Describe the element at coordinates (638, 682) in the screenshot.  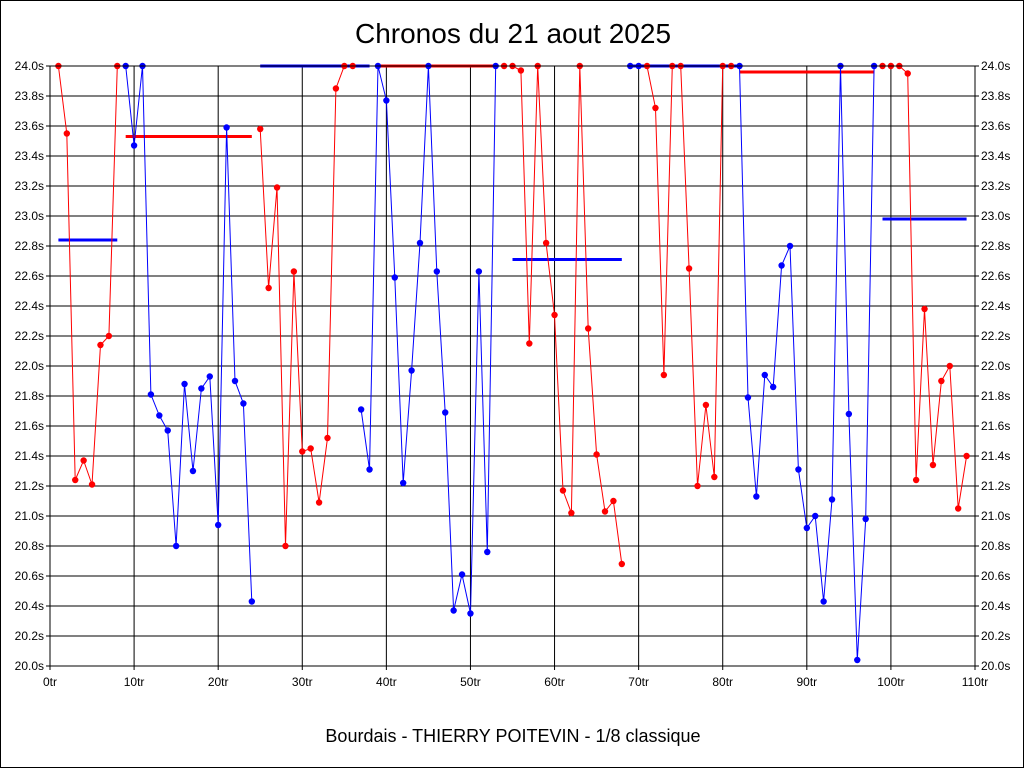
I see `x-tick-label: 70tr` at that location.